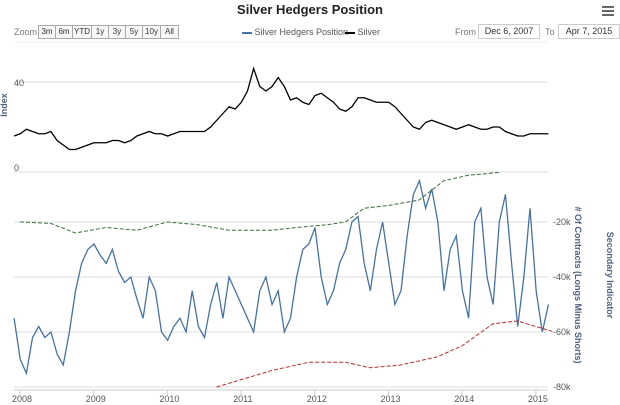 The height and width of the screenshot is (405, 620). Describe the element at coordinates (608, 11) in the screenshot. I see `menu-icon` at that location.